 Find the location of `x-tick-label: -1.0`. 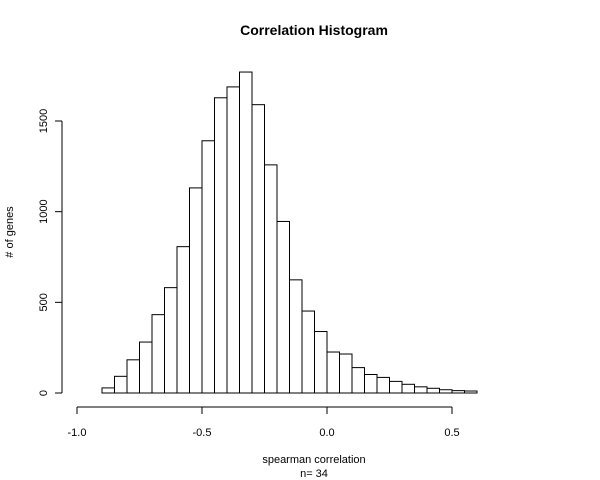

x-tick-label: -1.0 is located at coordinates (77, 433).